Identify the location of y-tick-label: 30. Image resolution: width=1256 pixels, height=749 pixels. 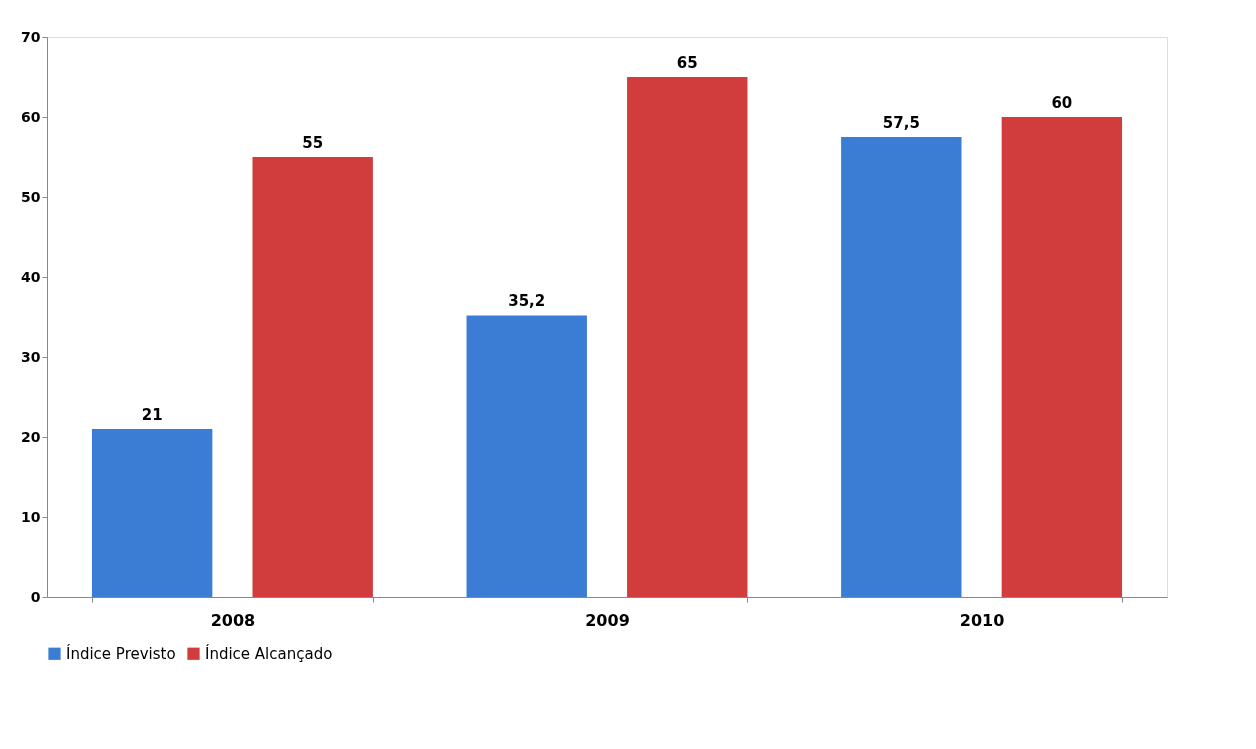
(31, 356).